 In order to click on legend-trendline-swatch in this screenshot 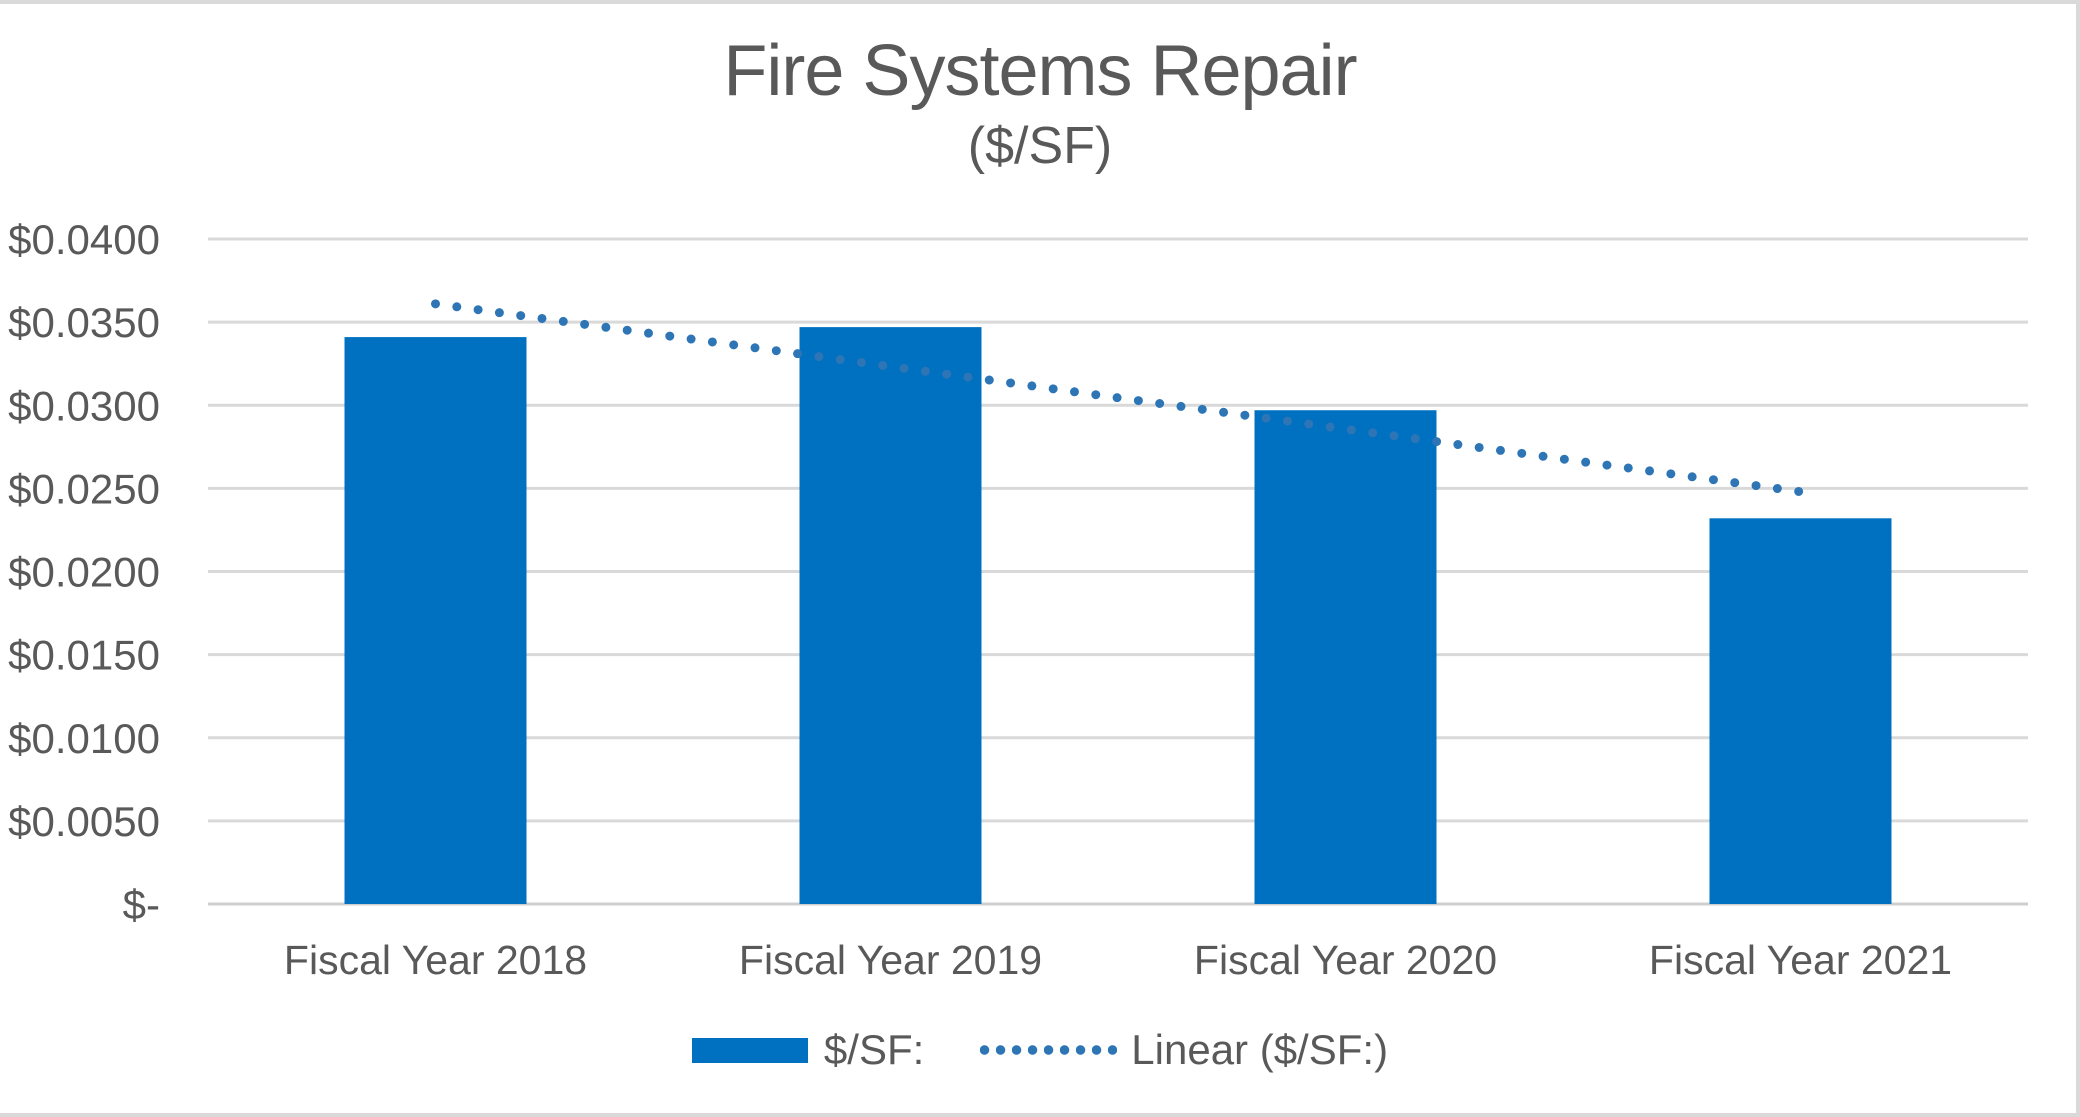, I will do `click(1049, 1050)`.